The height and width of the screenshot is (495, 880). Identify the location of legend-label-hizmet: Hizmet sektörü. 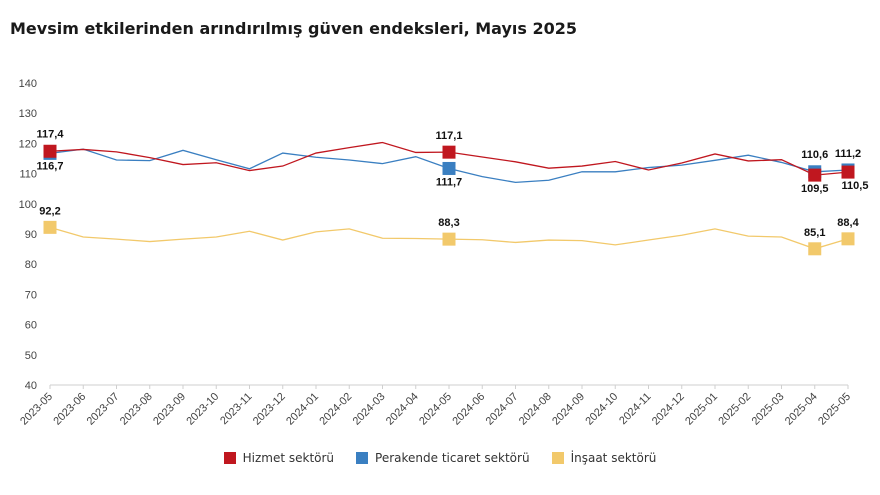
(288, 458).